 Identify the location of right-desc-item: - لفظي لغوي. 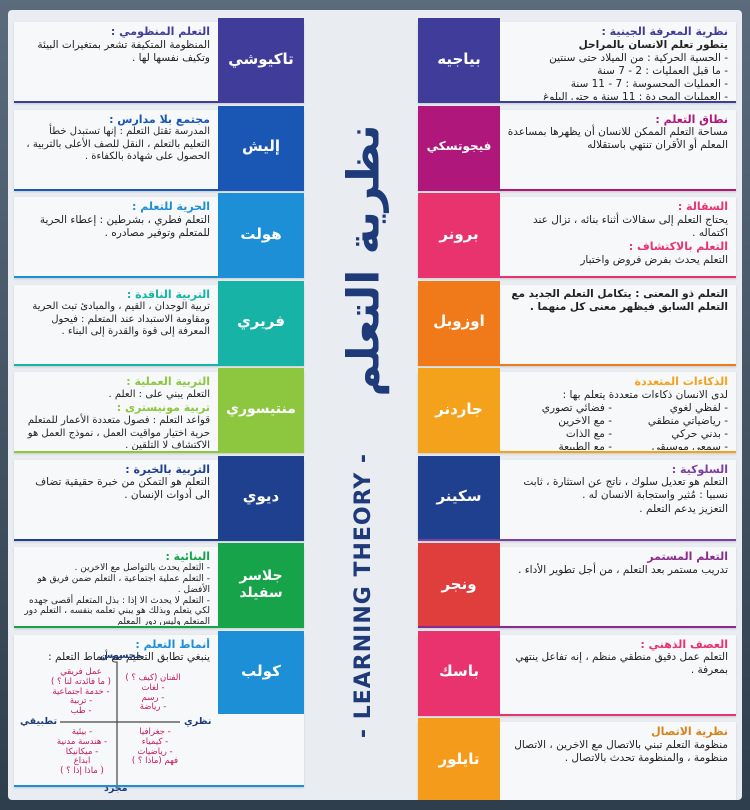
(698, 407).